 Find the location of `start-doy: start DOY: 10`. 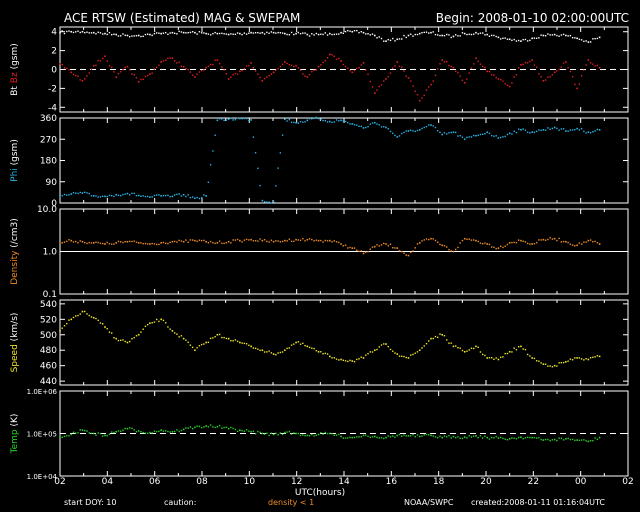

start-doy: start DOY: 10 is located at coordinates (90, 502).